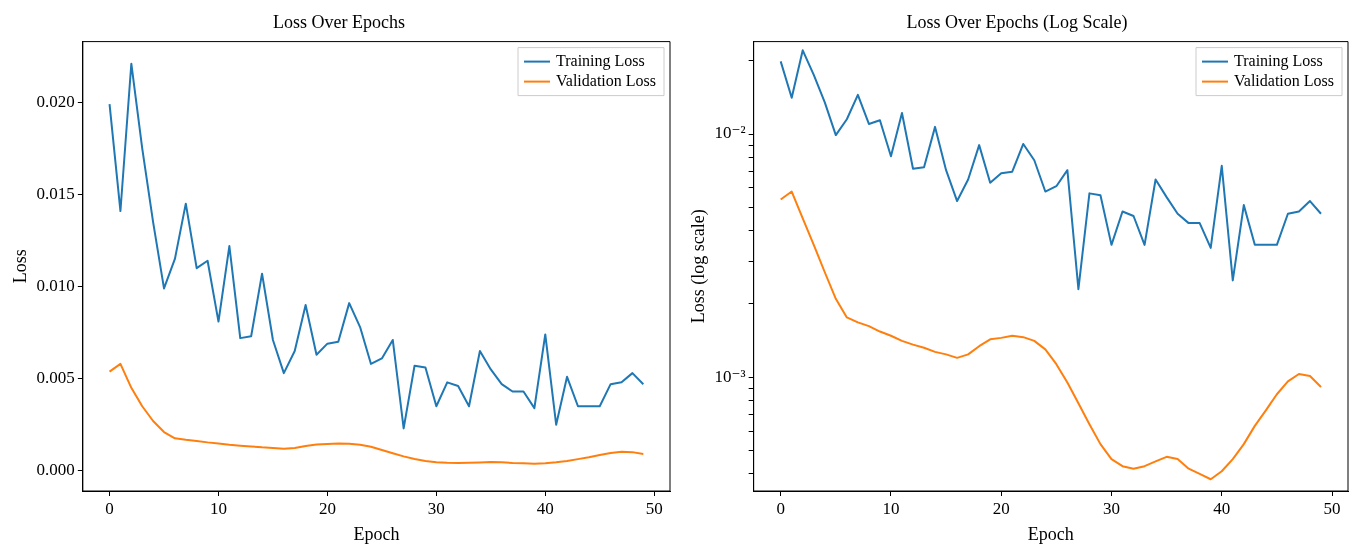 Image resolution: width=1369 pixels, height=556 pixels. Describe the element at coordinates (698, 266) in the screenshot. I see `y-axis-title: Loss (log scale)` at that location.